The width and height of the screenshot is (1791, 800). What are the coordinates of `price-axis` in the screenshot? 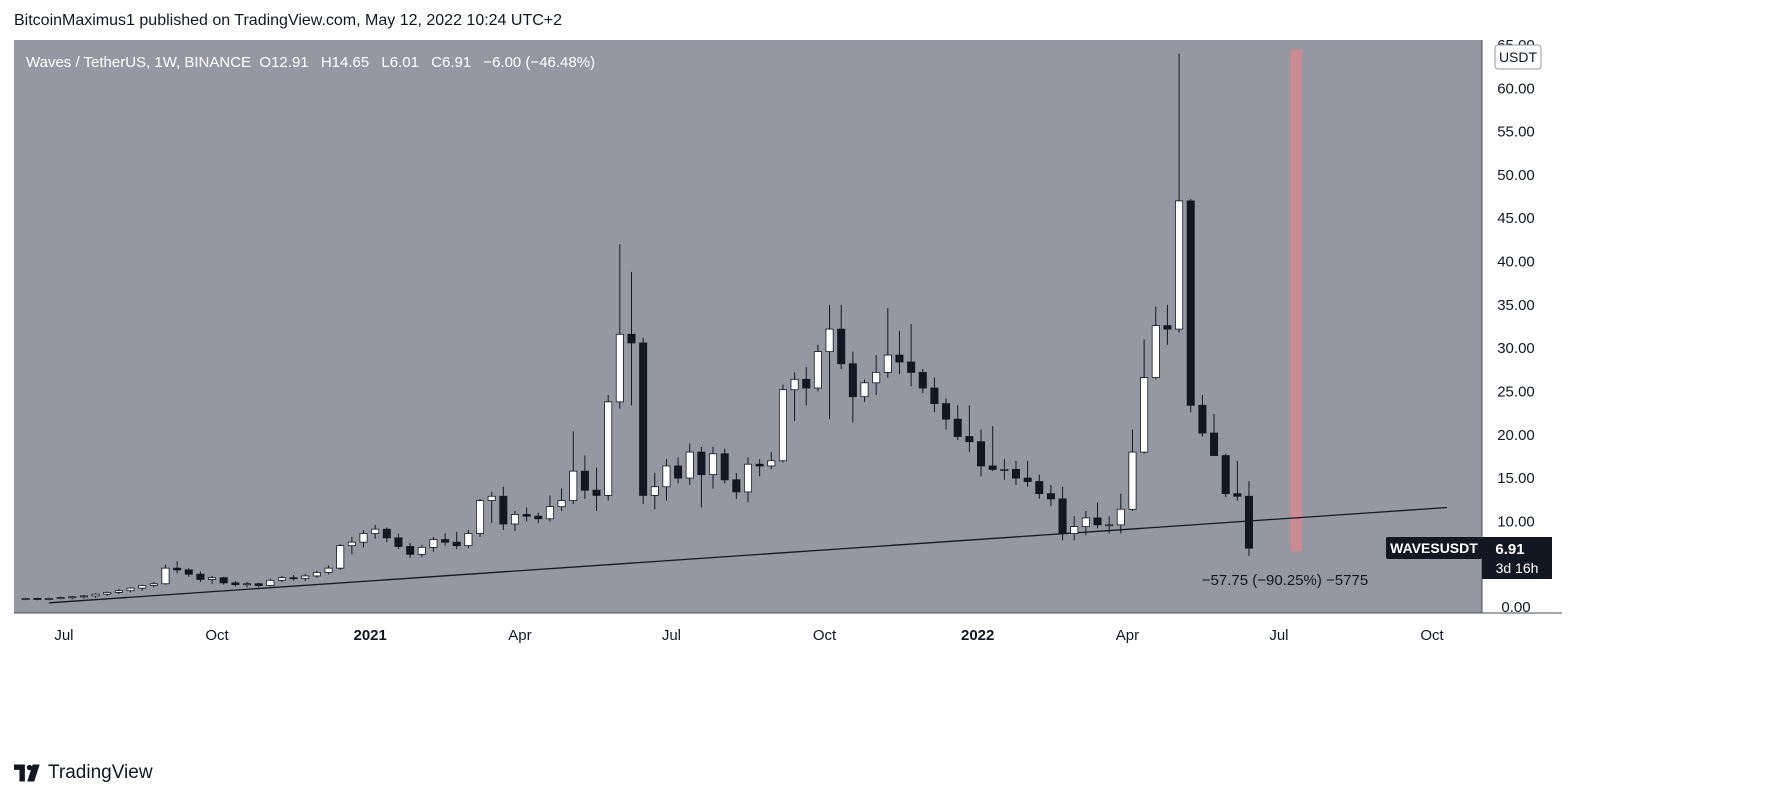 It's located at (1522, 326).